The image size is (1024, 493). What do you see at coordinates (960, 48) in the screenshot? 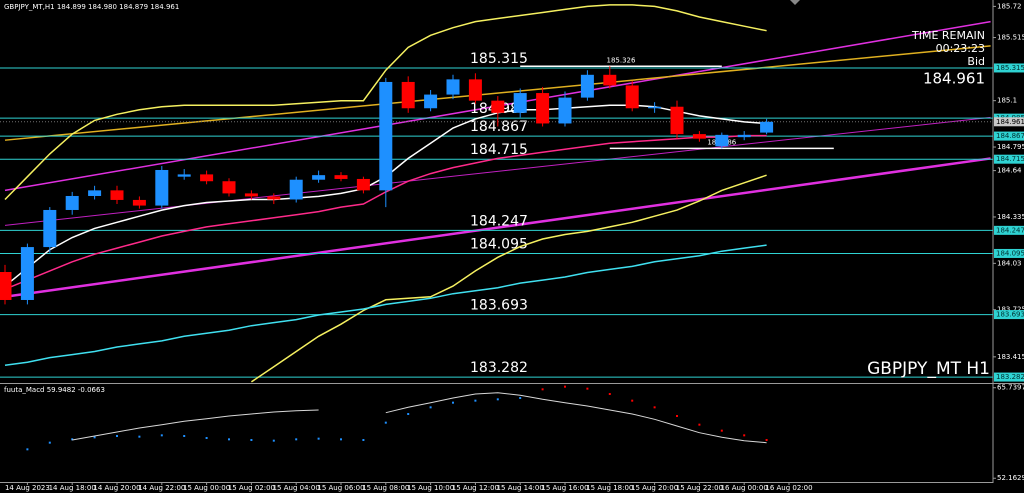
I see `time-remain: 00:23:23` at bounding box center [960, 48].